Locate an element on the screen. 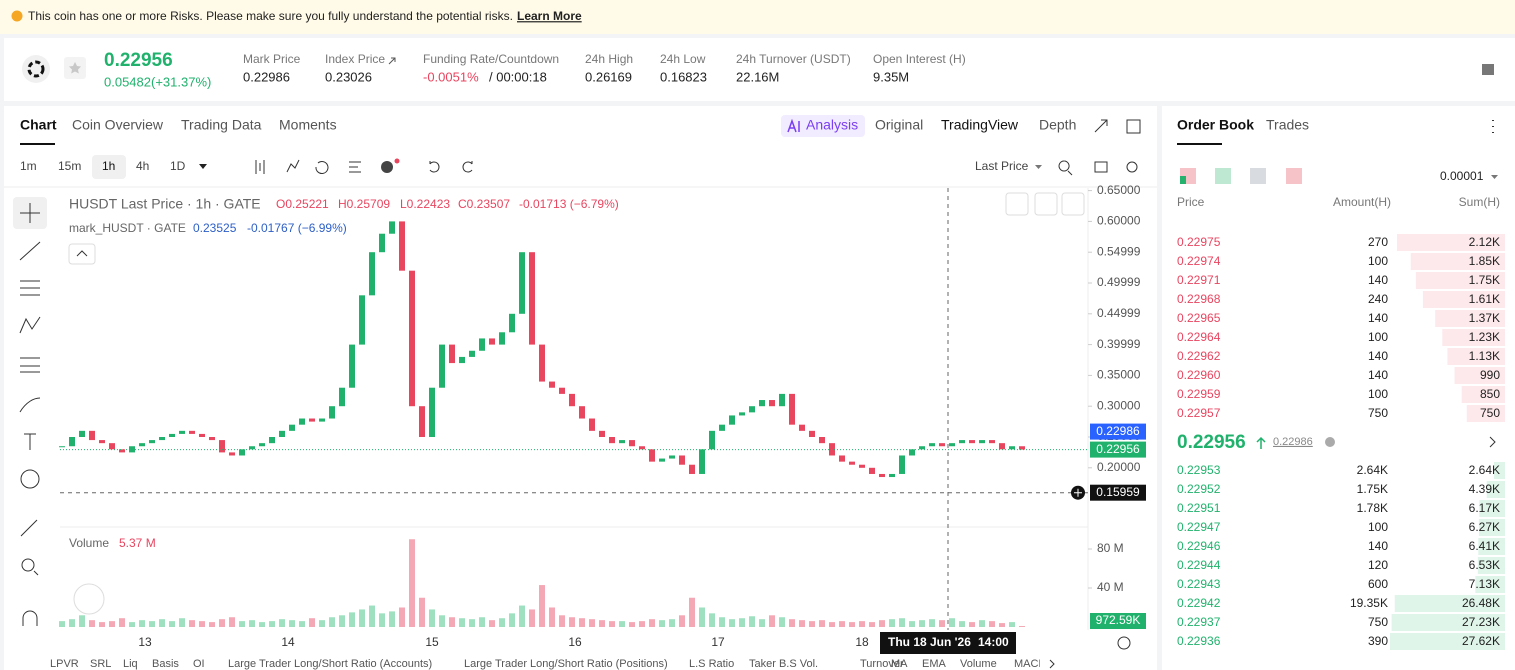  indicator-tab: MACD is located at coordinates (1030, 664).